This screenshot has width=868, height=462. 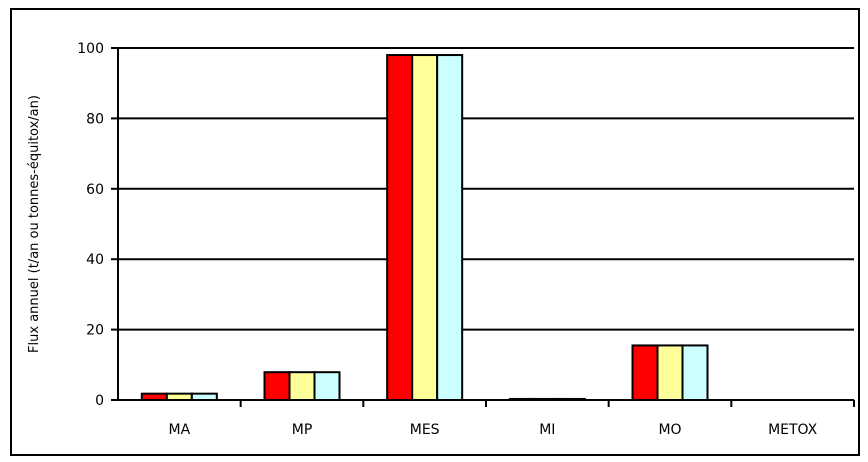 What do you see at coordinates (34, 224) in the screenshot?
I see `y-axis-title: Flux annuel (t/an ou tonnes-équitox/an)` at bounding box center [34, 224].